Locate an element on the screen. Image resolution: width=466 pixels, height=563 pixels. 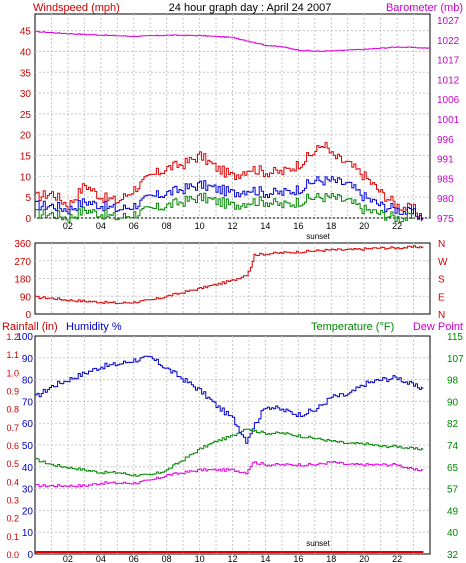
temperature-x-tick: 06 is located at coordinates (134, 558).